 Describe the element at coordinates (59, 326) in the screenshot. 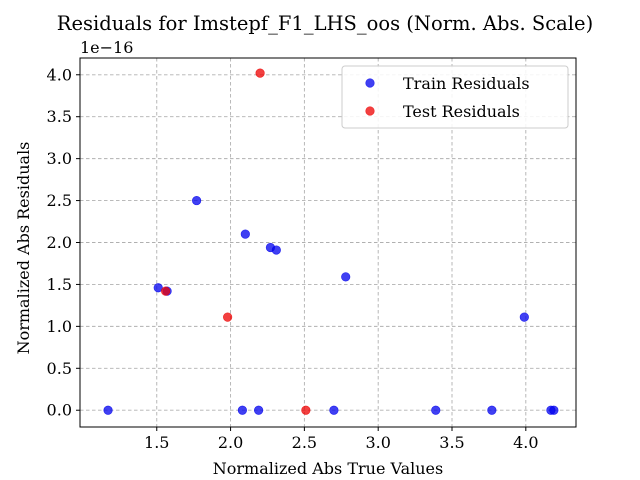

I see `y-tick-label: 1.0` at that location.